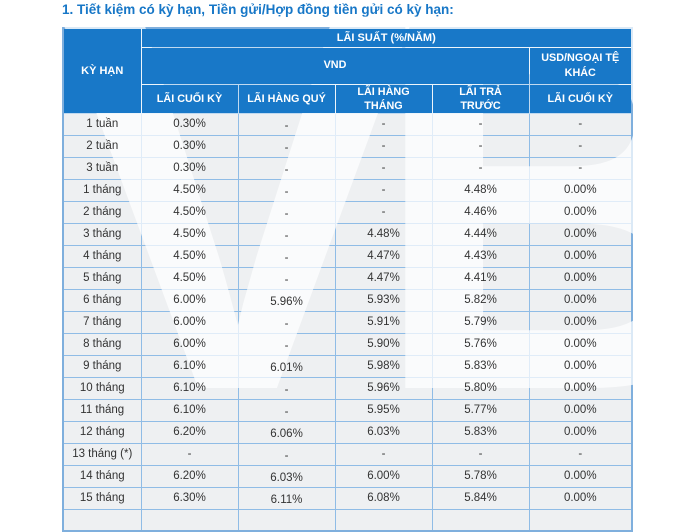  What do you see at coordinates (347, 344) in the screenshot?
I see `table-row: 8 tháng 6.00% - 5.90% 5.76% 0.00%` at bounding box center [347, 344].